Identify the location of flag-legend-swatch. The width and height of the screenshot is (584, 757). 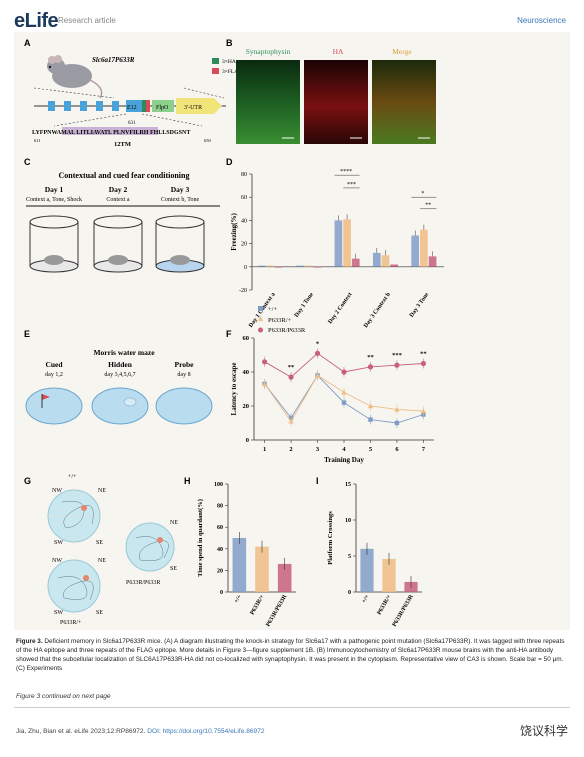
(215, 71).